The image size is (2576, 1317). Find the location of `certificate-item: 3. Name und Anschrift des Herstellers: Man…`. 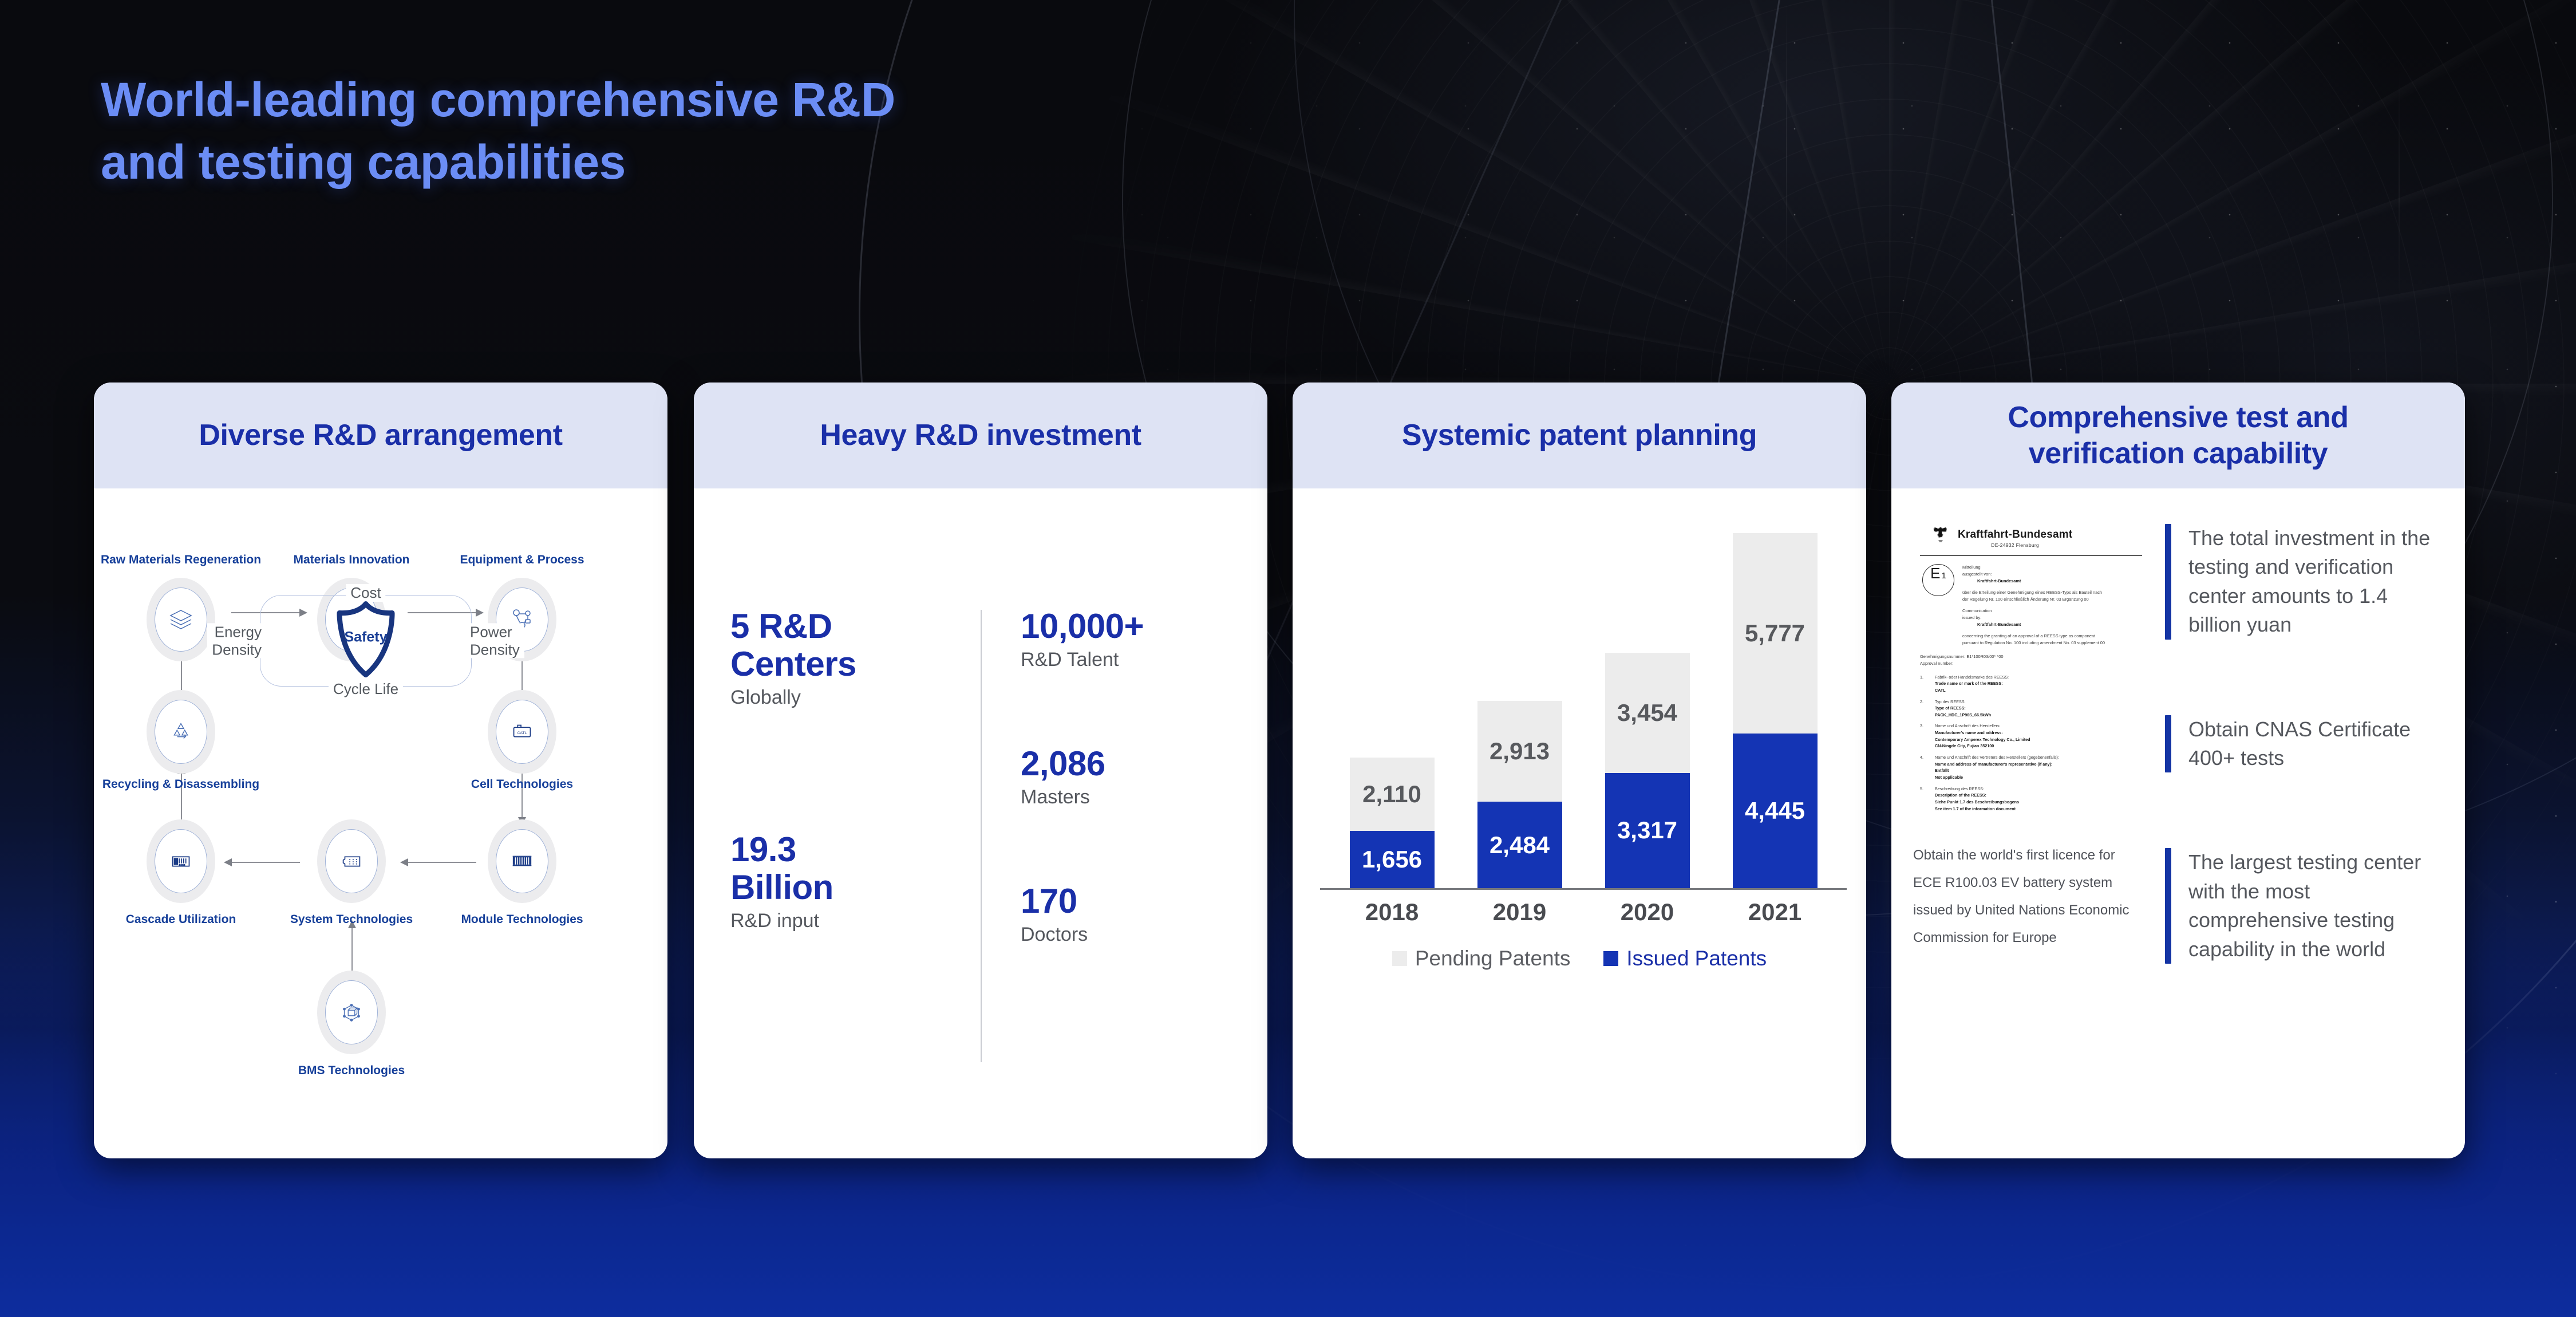

certificate-item: 3. Name und Anschrift des Herstellers: Man… is located at coordinates (2031, 736).